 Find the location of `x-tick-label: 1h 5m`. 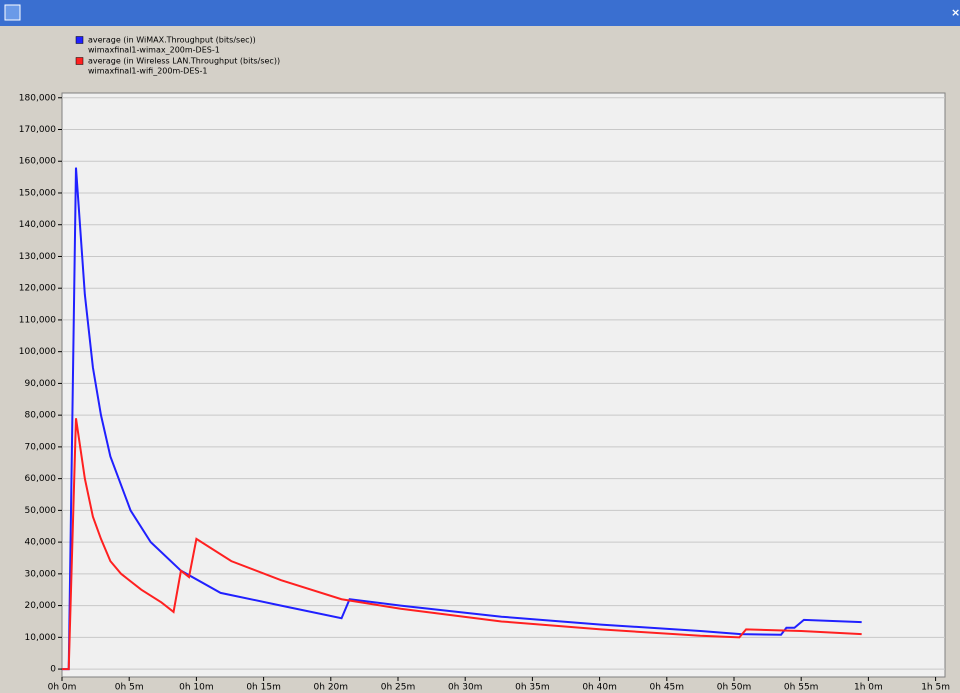

x-tick-label: 1h 5m is located at coordinates (935, 688).